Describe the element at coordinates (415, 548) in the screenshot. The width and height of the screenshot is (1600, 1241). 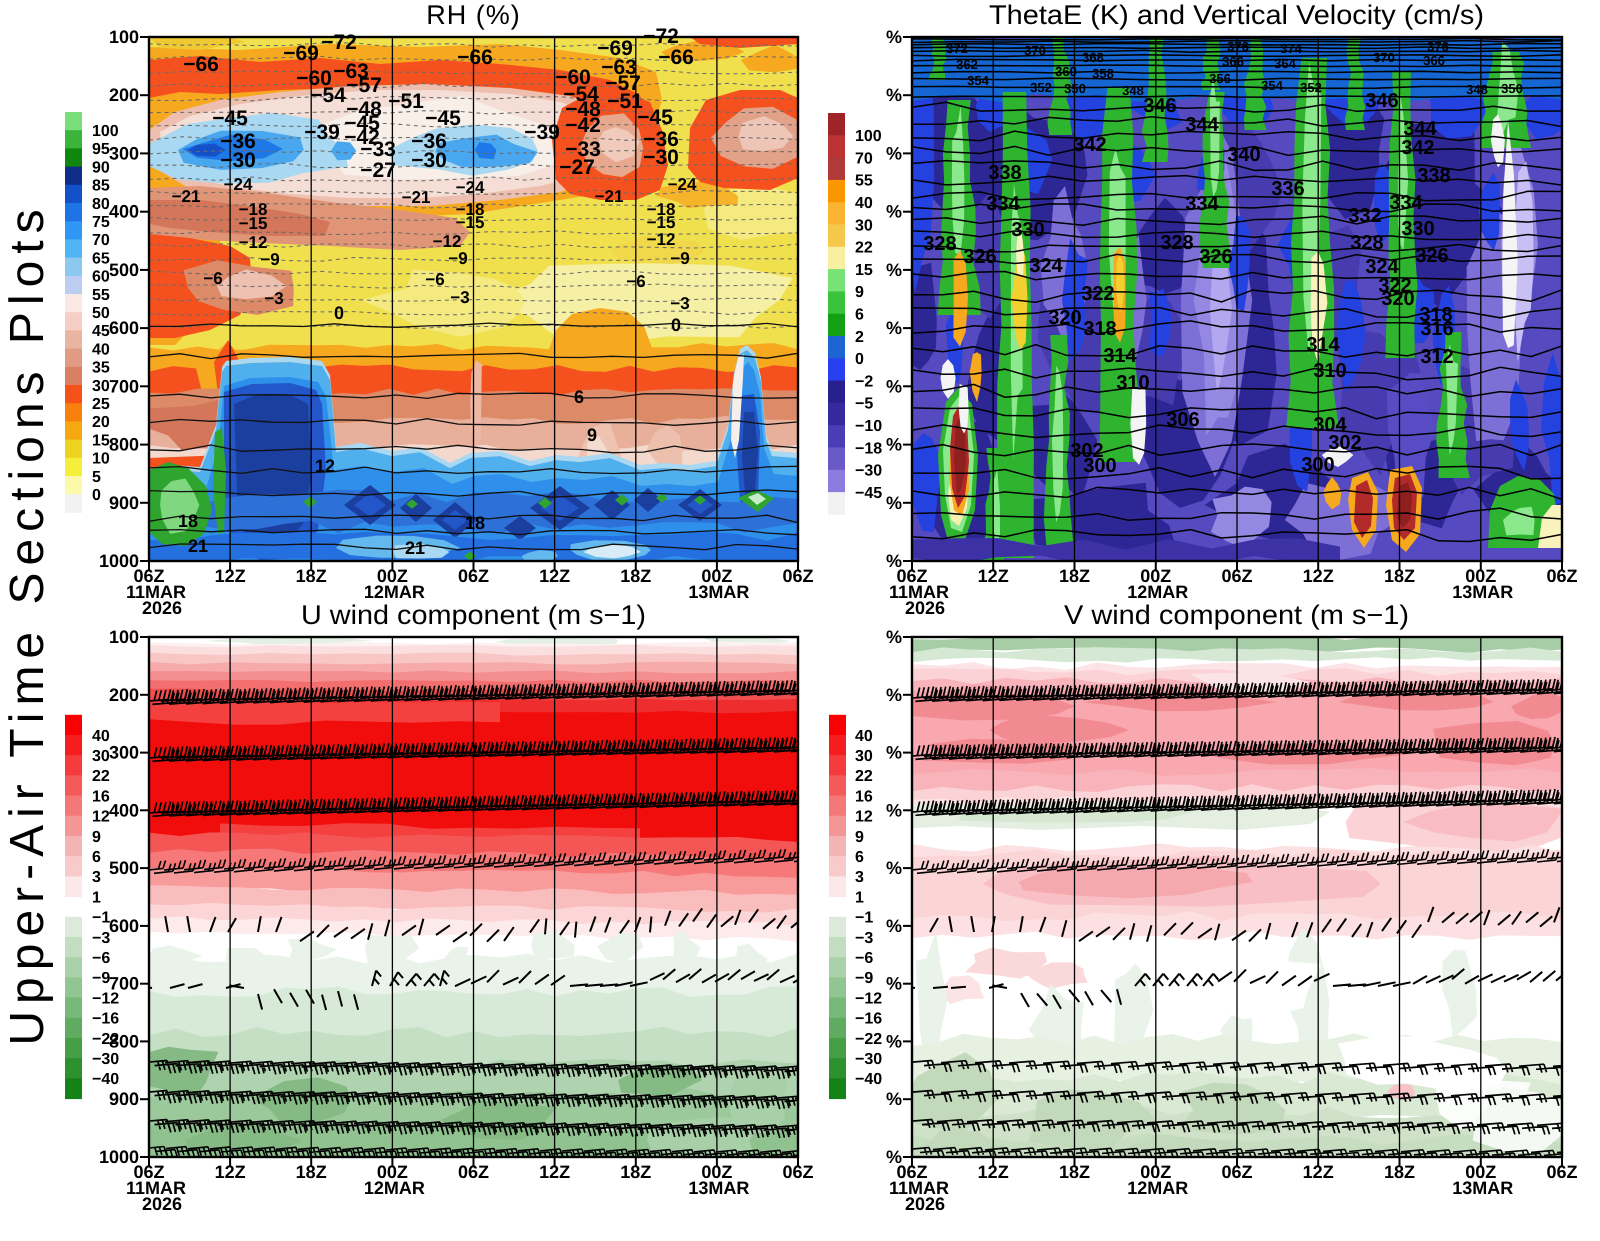
I see `svg-text: 21` at that location.